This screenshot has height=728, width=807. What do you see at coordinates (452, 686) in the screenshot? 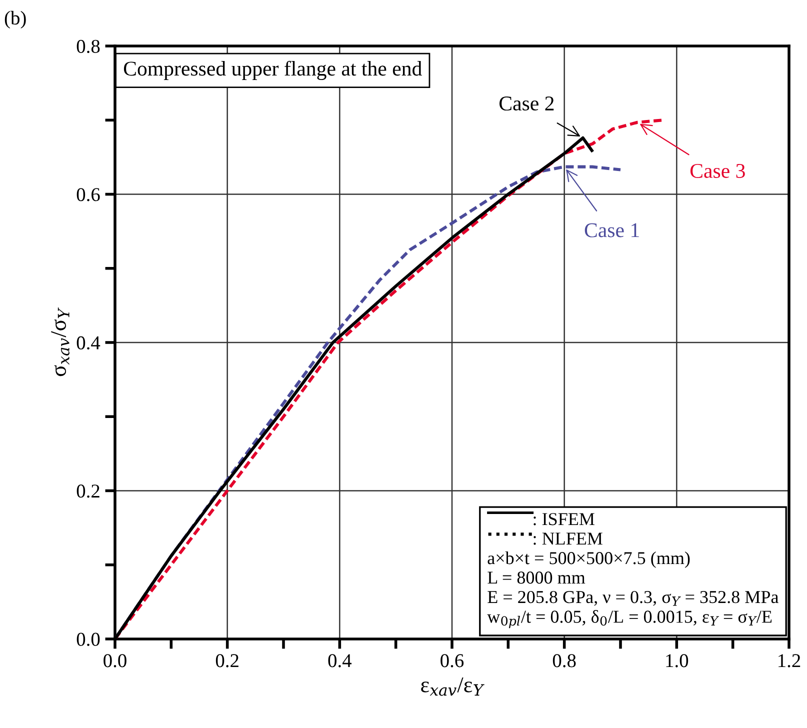
I see `x-axis-title: ε$_{xav}$/ε$_{Y}$` at bounding box center [452, 686].